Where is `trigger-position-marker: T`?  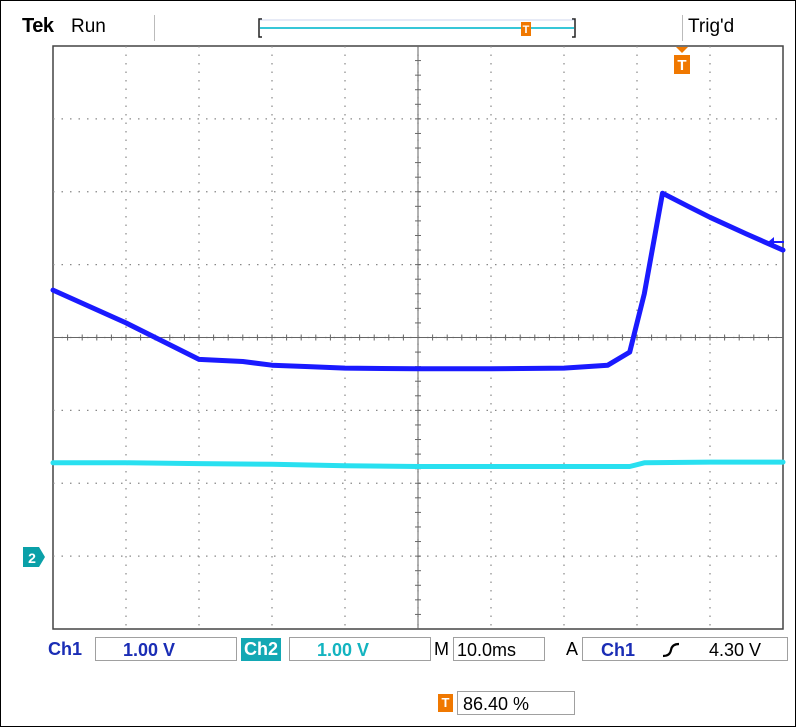 trigger-position-marker: T is located at coordinates (682, 60).